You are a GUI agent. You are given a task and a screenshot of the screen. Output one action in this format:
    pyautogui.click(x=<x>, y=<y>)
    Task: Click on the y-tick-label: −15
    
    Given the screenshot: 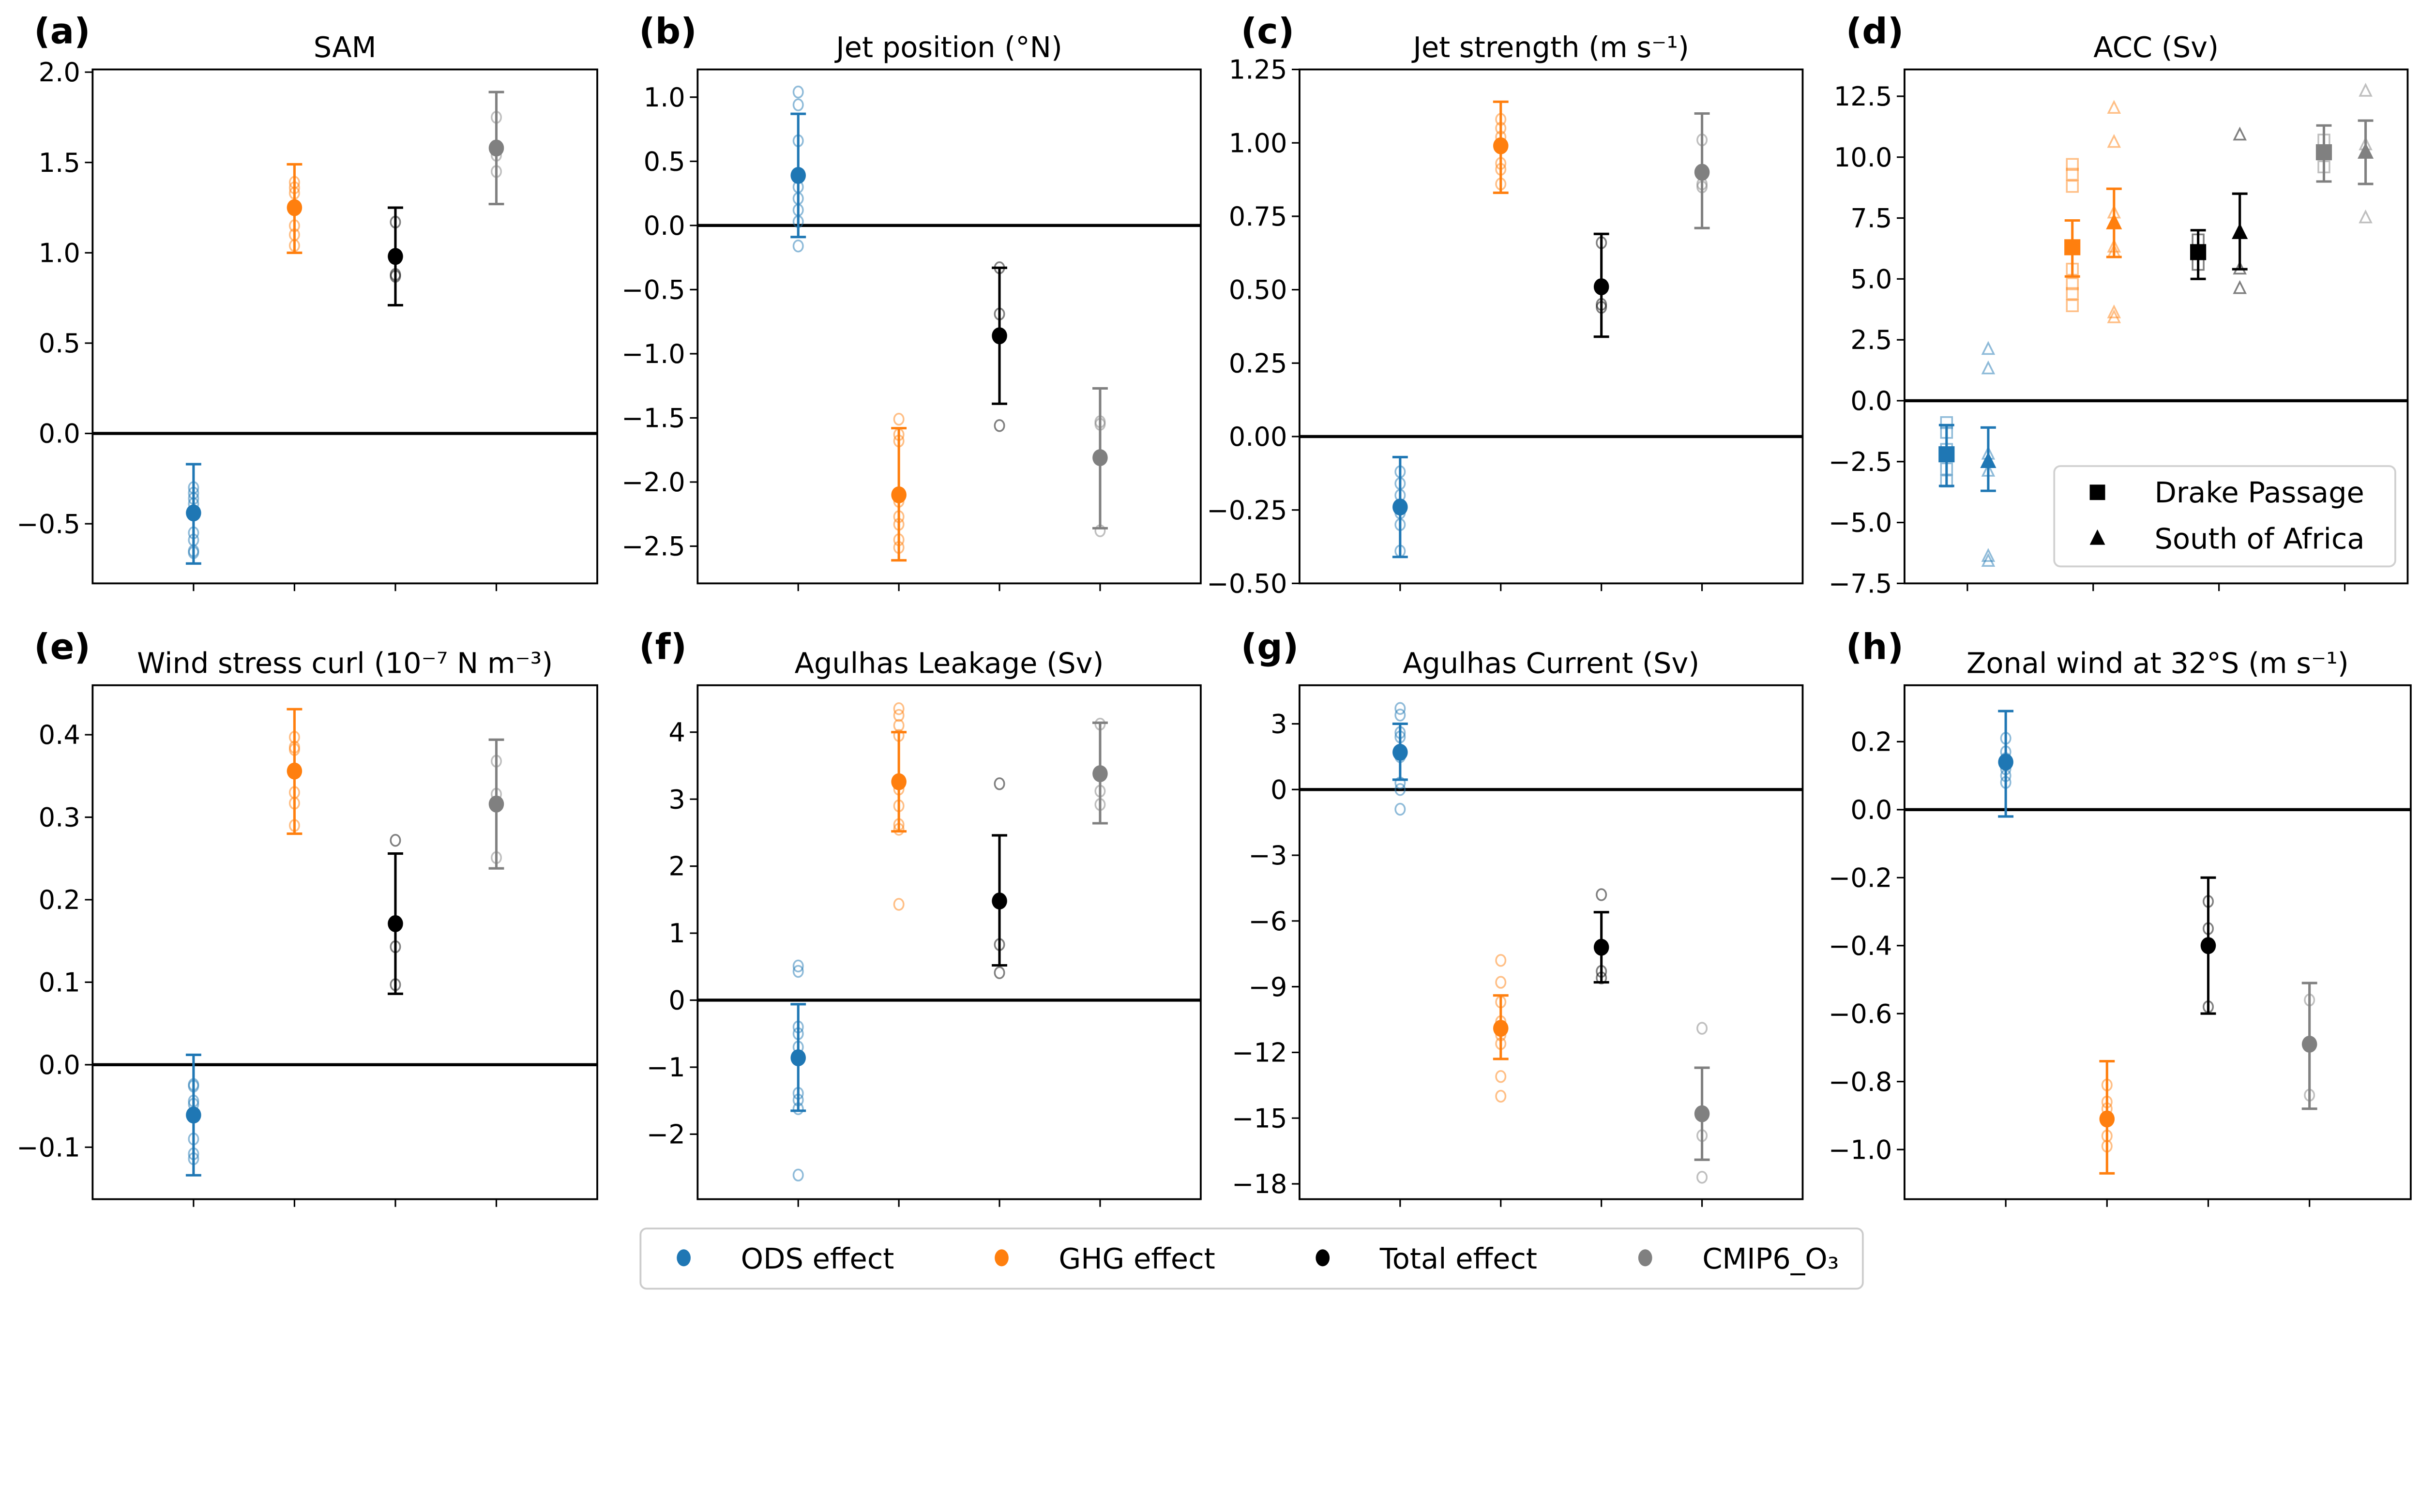 What is the action you would take?
    pyautogui.click(x=1259, y=1118)
    